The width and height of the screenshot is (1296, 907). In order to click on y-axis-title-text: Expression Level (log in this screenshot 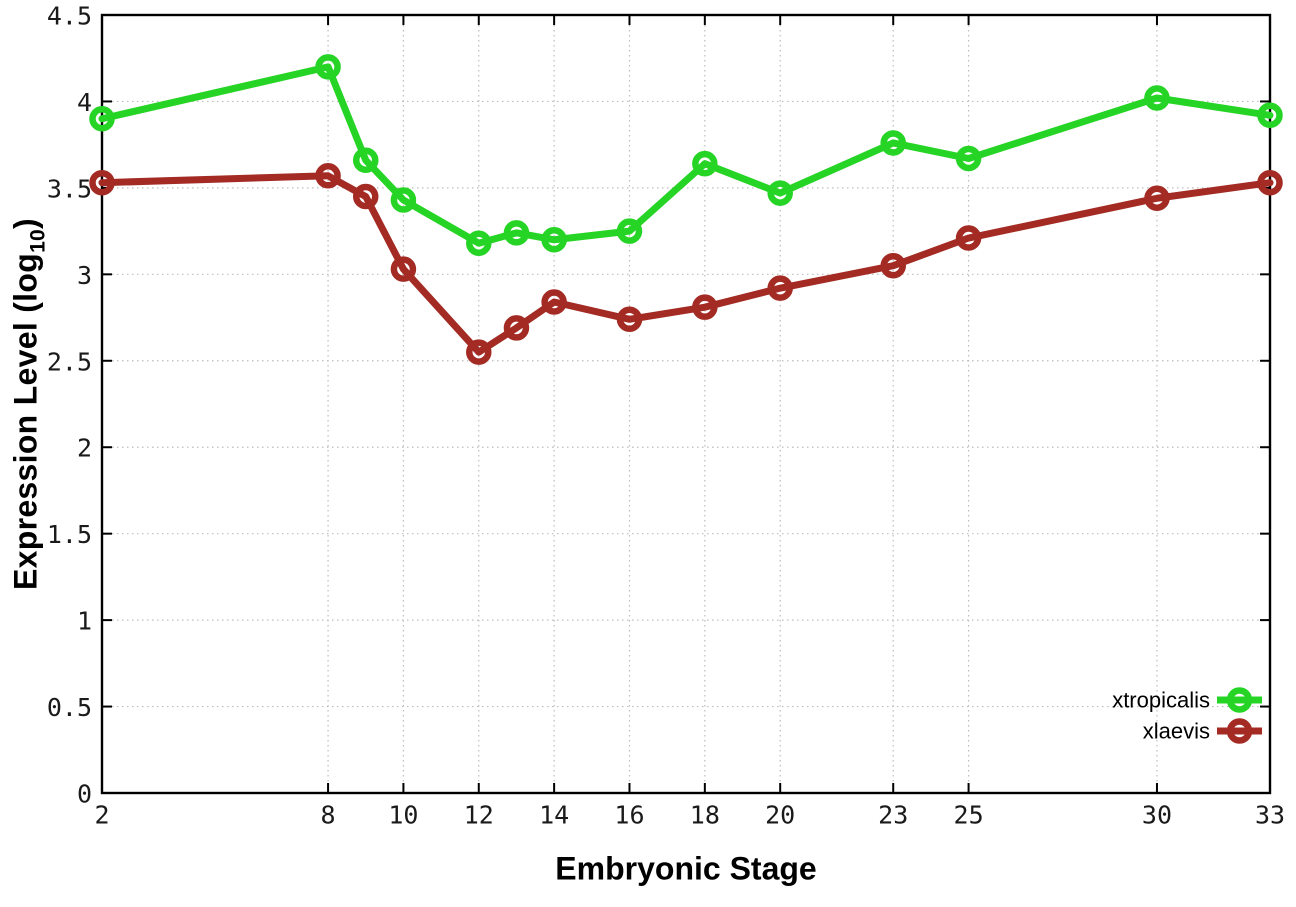, I will do `click(25, 421)`.